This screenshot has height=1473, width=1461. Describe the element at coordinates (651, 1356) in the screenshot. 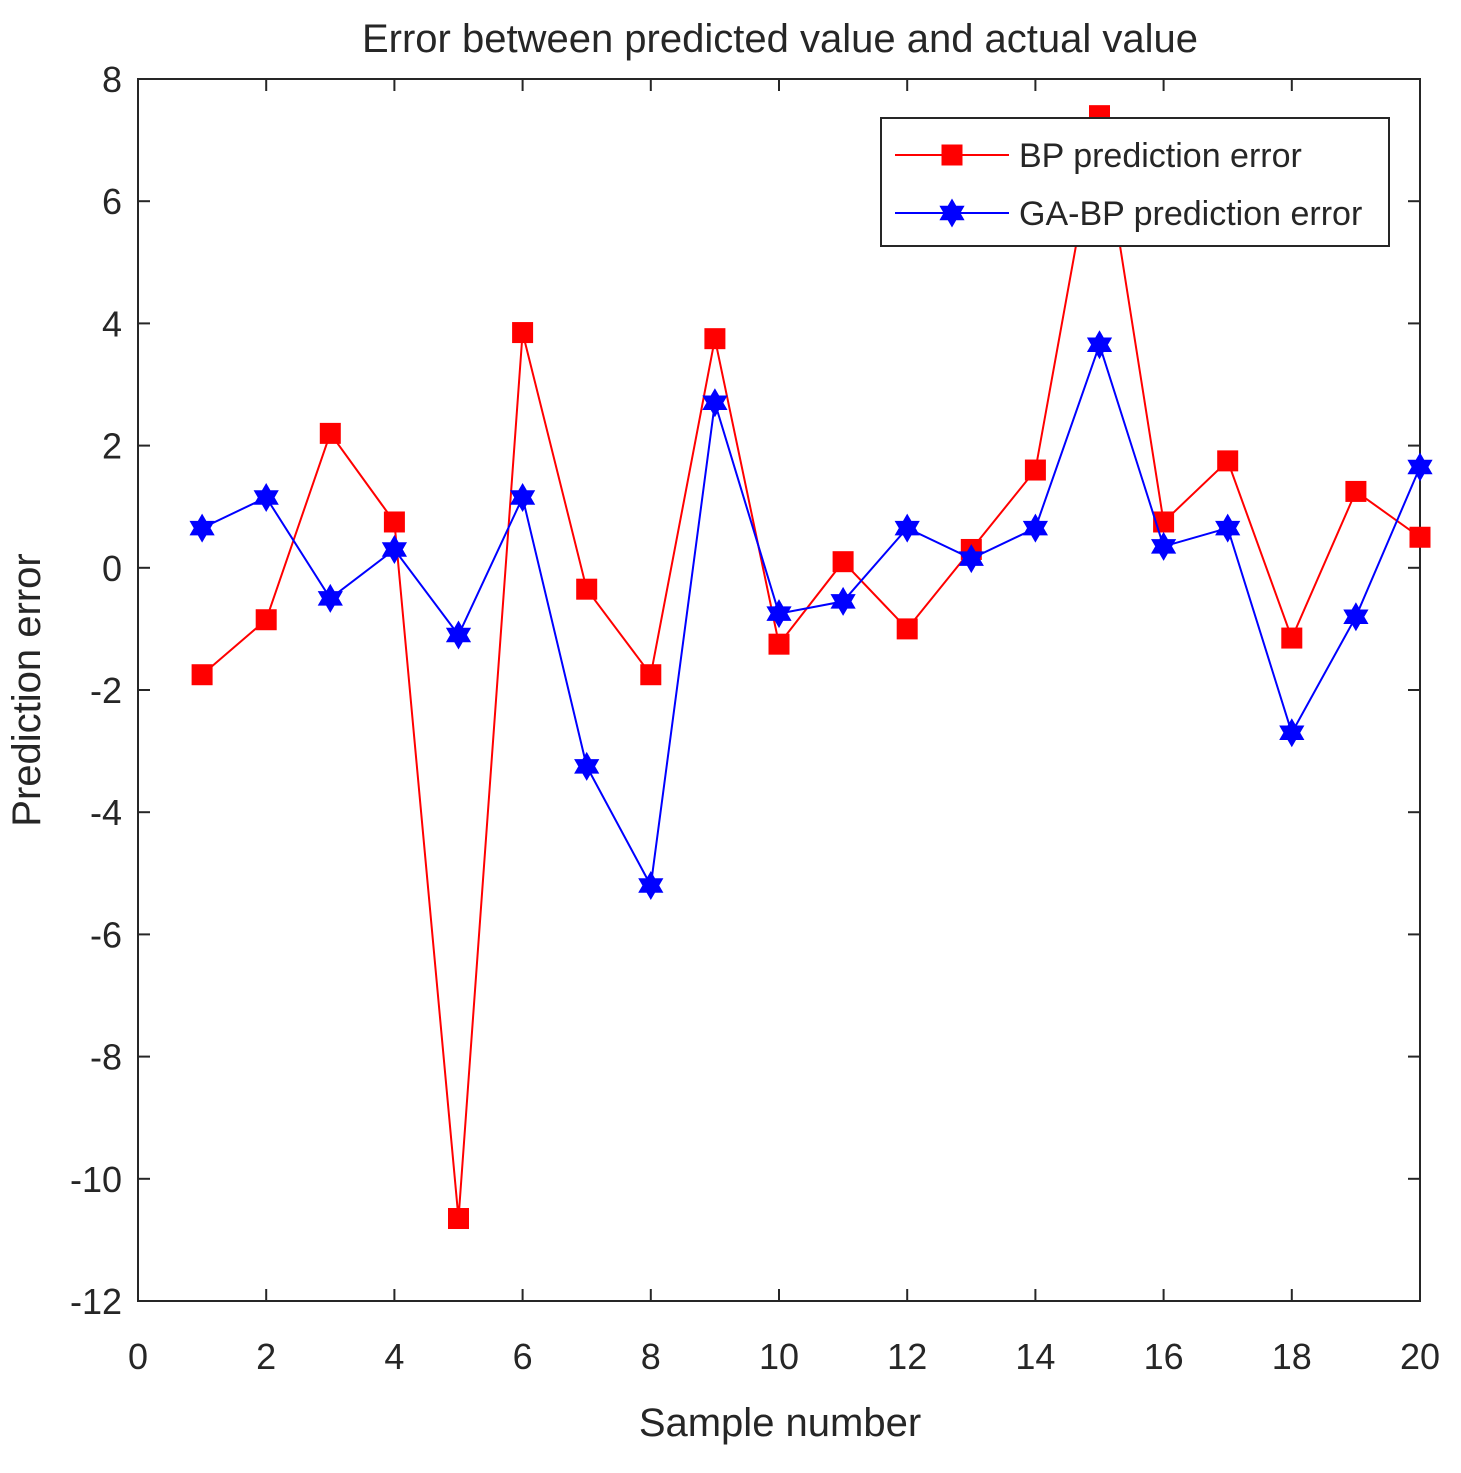

I see `x-tick-label: 8` at that location.